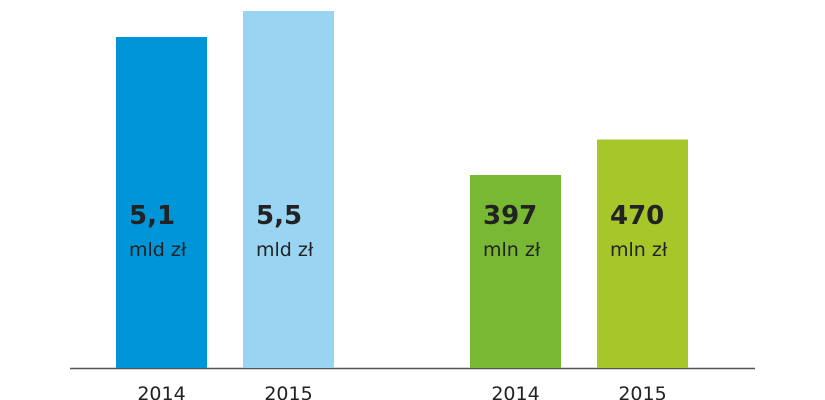 The width and height of the screenshot is (825, 400). What do you see at coordinates (152, 216) in the screenshot?
I see `value-label: 5,1` at bounding box center [152, 216].